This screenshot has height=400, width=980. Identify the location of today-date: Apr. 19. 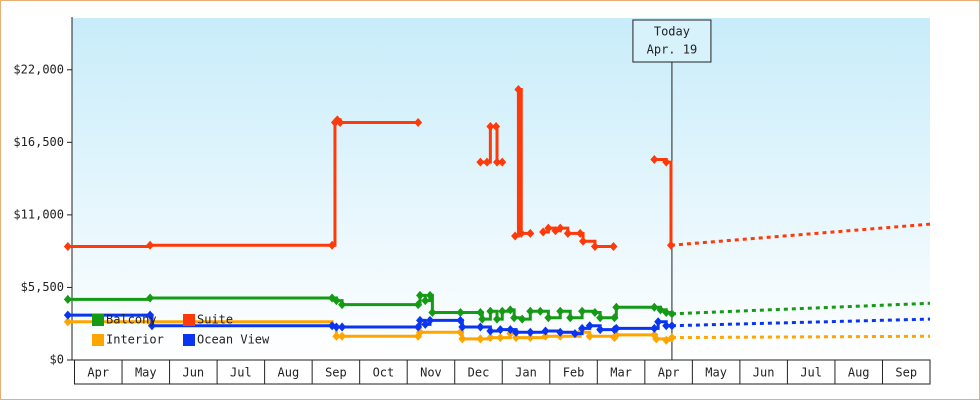
(672, 50).